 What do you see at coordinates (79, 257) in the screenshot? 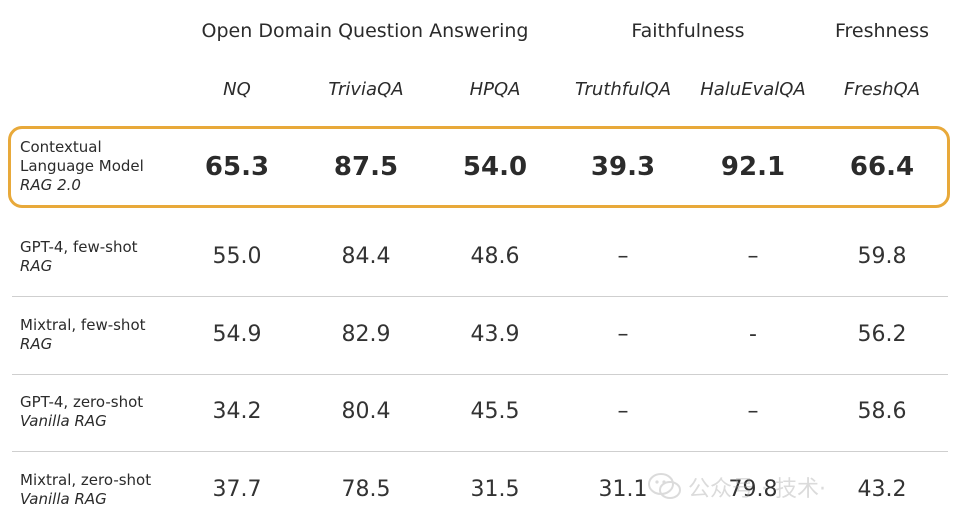
I see `model-label: GPT-4, few-shot RAG` at bounding box center [79, 257].